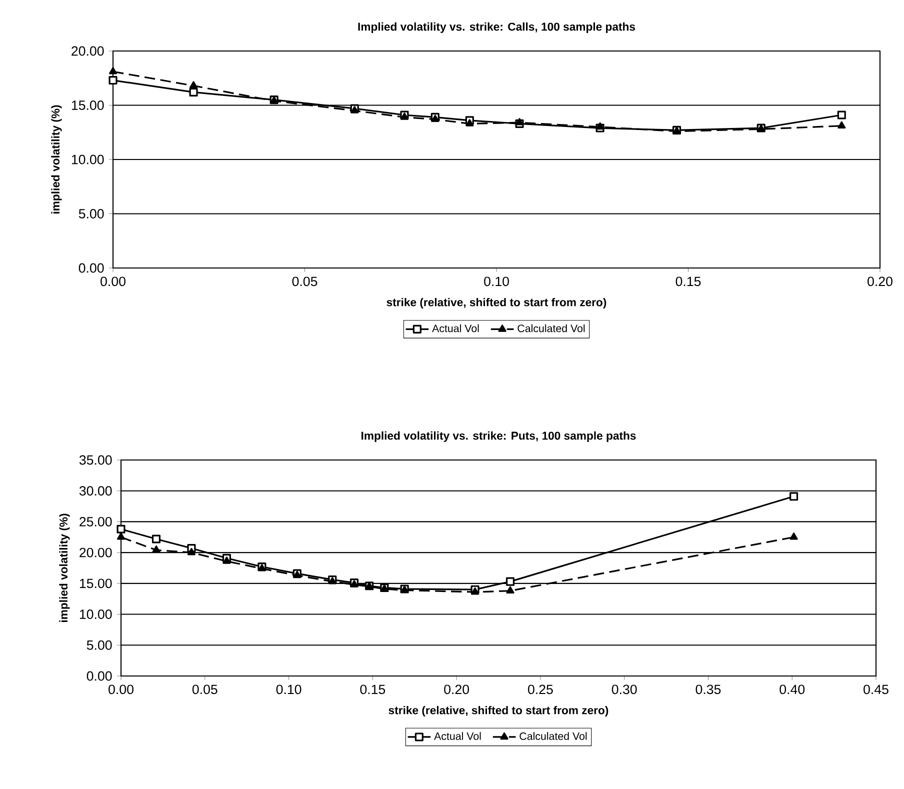 The height and width of the screenshot is (789, 904). What do you see at coordinates (95, 491) in the screenshot?
I see `y-tick-label: 30.00` at bounding box center [95, 491].